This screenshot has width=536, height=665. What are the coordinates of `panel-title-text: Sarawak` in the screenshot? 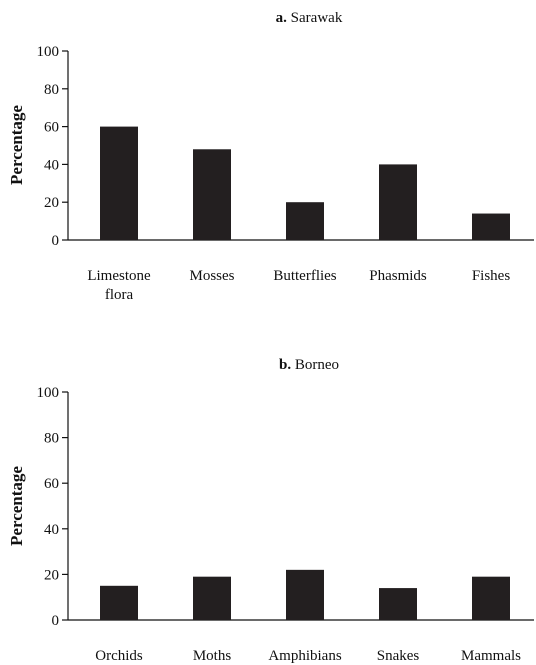 It's located at (315, 18).